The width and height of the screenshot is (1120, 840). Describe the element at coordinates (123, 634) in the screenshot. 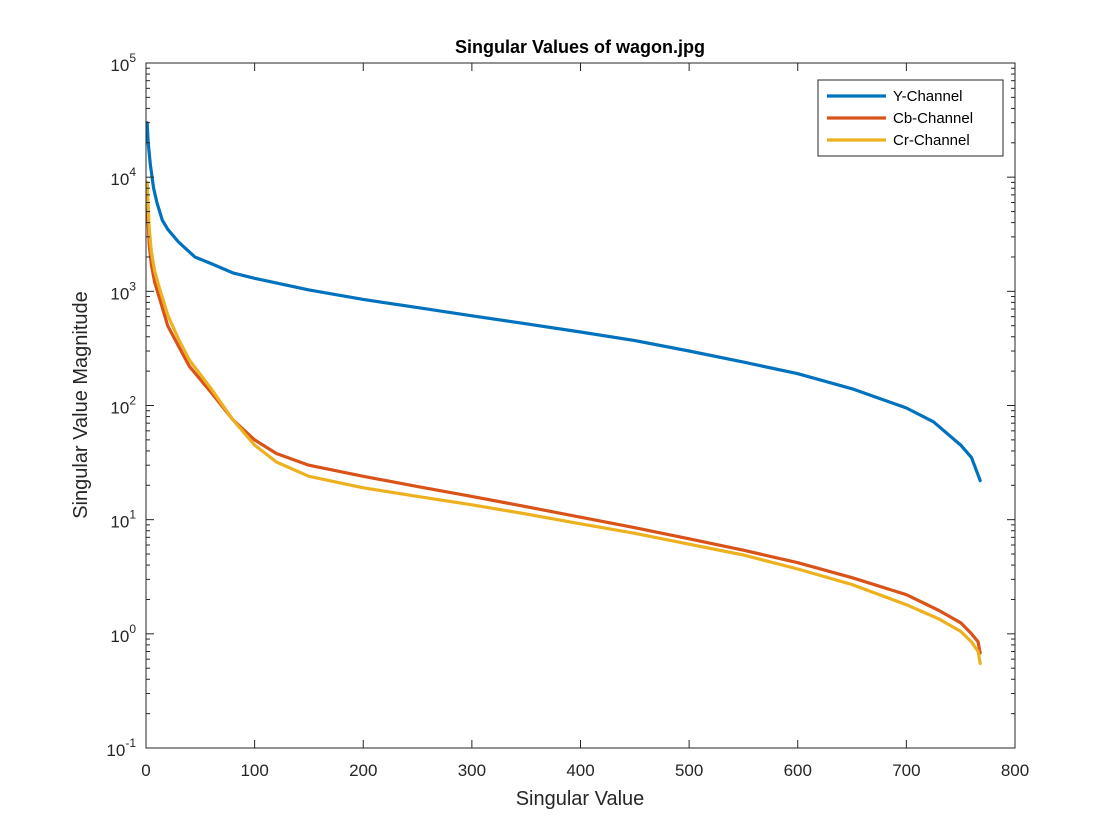

I see `y-tick-label: 10⁰` at that location.